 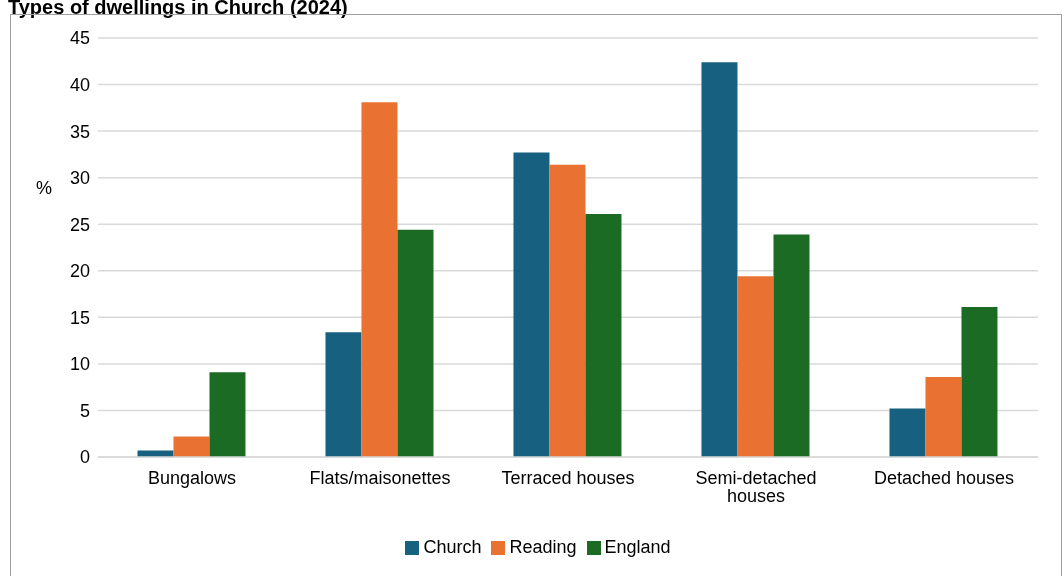 What do you see at coordinates (79, 131) in the screenshot?
I see `y-tick-label: 35` at bounding box center [79, 131].